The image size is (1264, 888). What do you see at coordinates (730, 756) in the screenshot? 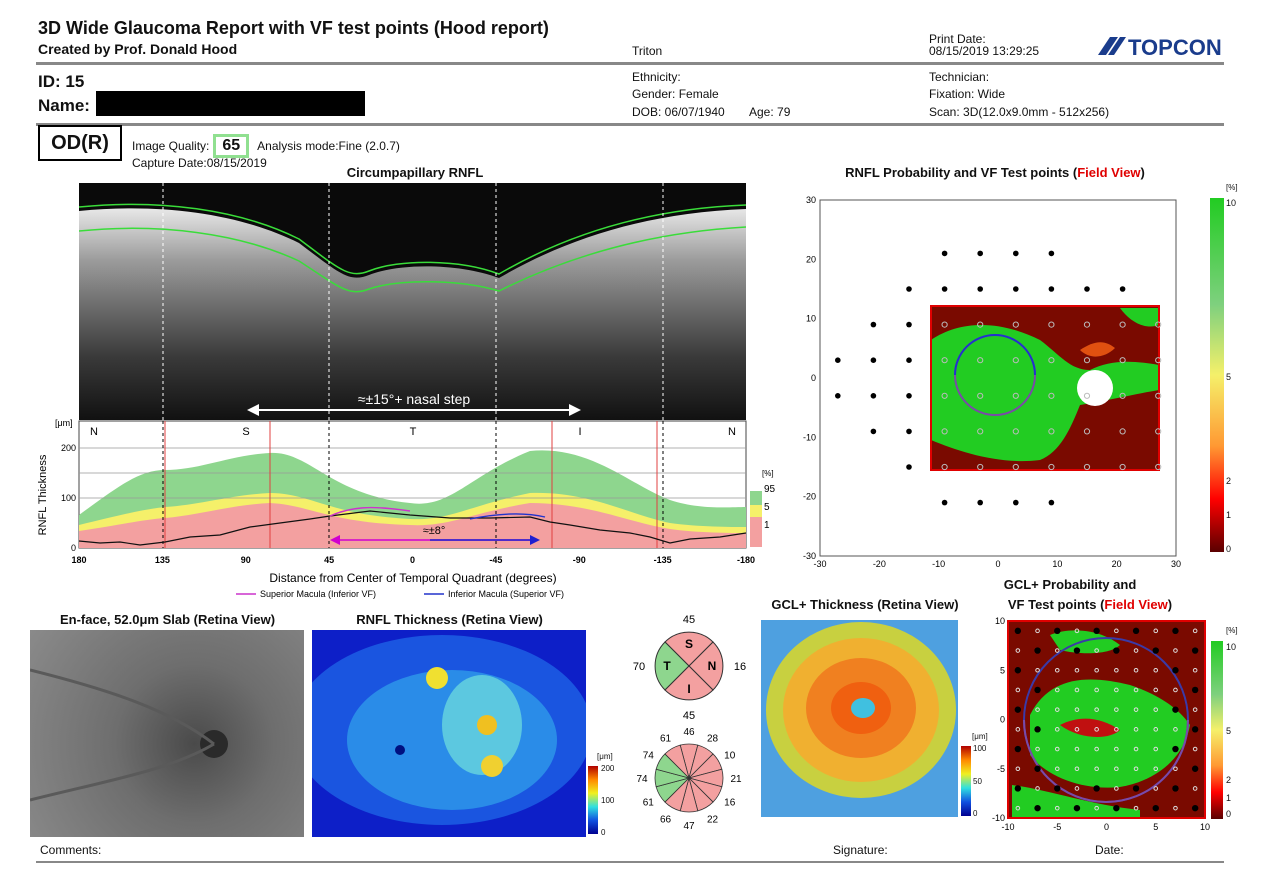
I see `clock-value: 10` at bounding box center [730, 756].